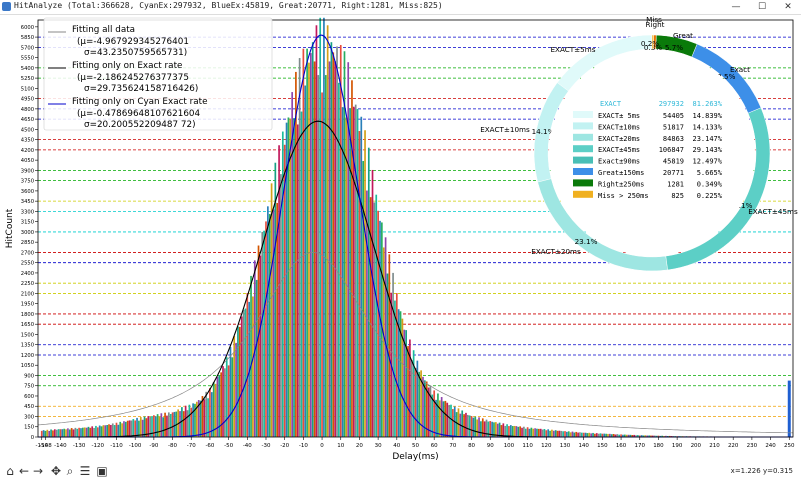 The height and width of the screenshot is (482, 801). I want to click on table-row-percent: 0.349%, so click(710, 184).